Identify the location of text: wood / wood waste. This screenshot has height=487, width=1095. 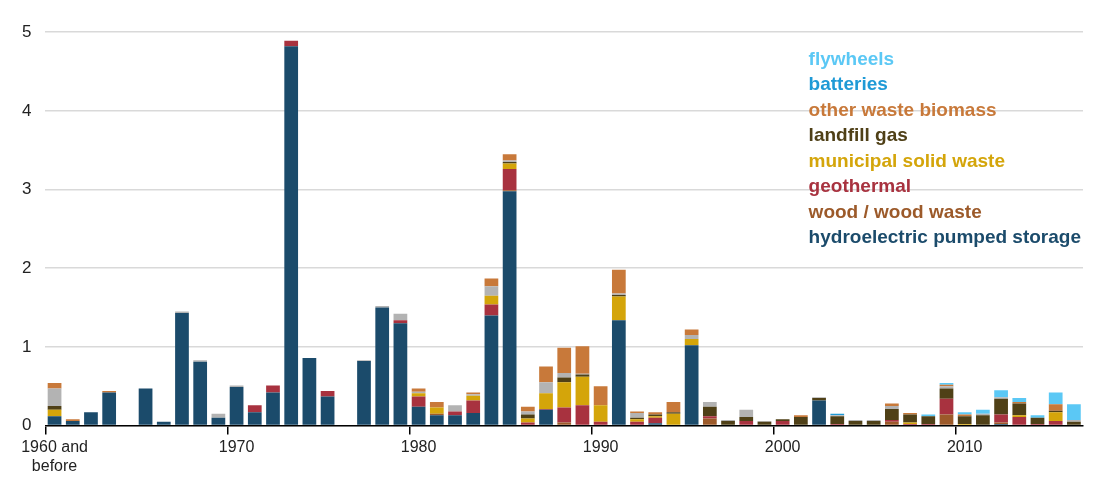
(894, 211).